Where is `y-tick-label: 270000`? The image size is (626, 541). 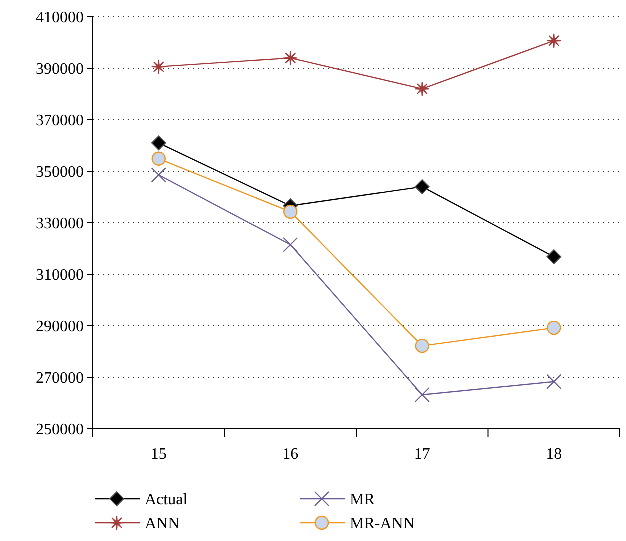
y-tick-label: 270000 is located at coordinates (60, 379).